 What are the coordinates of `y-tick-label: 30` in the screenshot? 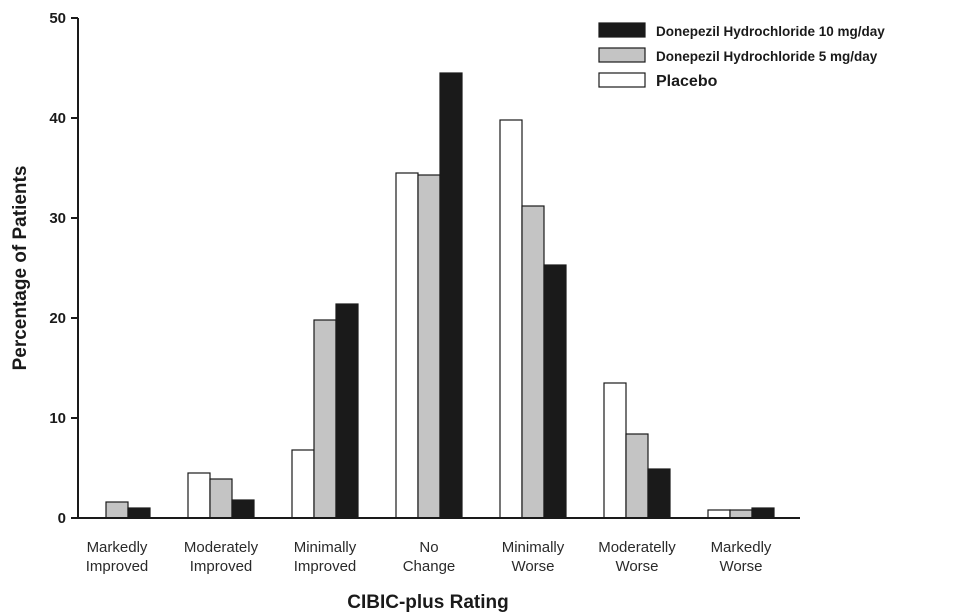 It's located at (57, 218).